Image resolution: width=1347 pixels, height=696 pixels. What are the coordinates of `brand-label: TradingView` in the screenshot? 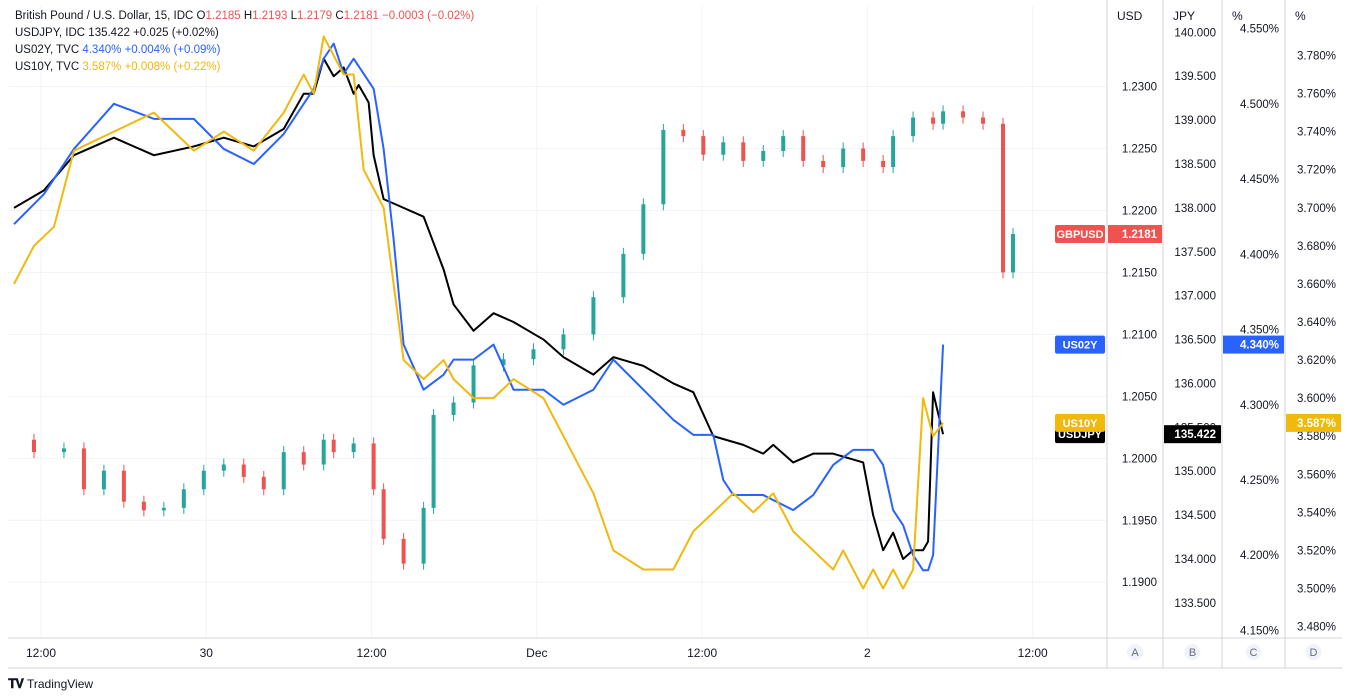 It's located at (60, 684).